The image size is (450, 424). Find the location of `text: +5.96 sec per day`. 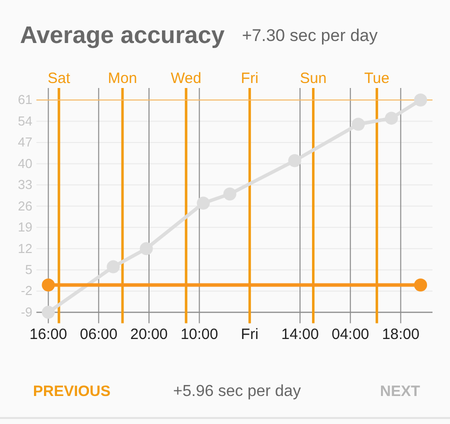

text: +5.96 sec per day is located at coordinates (237, 391).